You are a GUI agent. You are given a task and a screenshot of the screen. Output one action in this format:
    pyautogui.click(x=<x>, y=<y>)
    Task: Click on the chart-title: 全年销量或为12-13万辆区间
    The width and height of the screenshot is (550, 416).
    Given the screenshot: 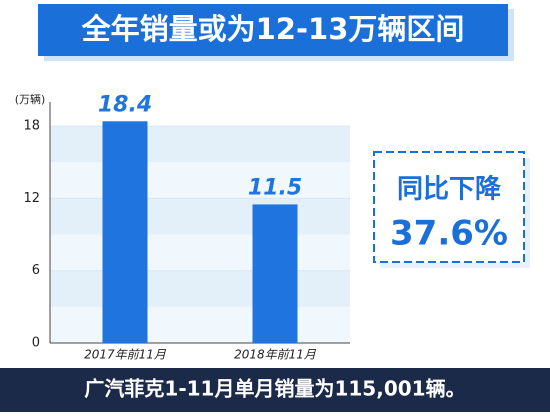 What is the action you would take?
    pyautogui.click(x=273, y=29)
    